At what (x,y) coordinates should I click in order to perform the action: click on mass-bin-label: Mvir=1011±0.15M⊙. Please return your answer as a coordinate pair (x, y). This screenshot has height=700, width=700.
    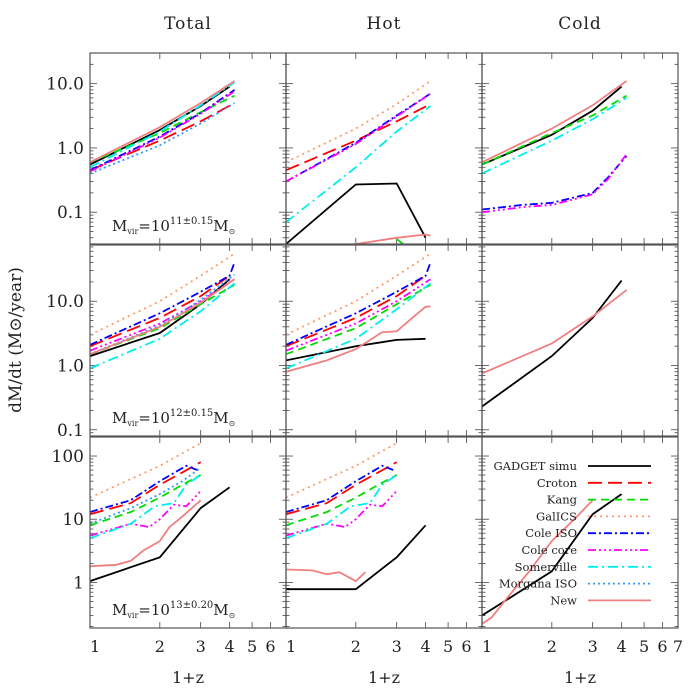
    Looking at the image, I should click on (173, 226).